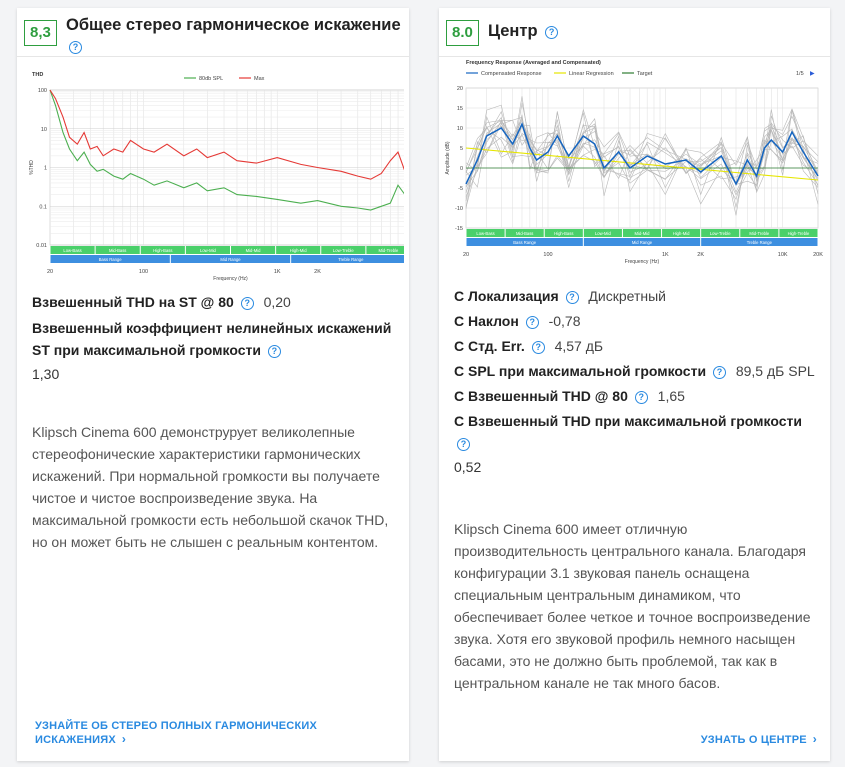  I want to click on y-tick-label: 15, so click(460, 109).